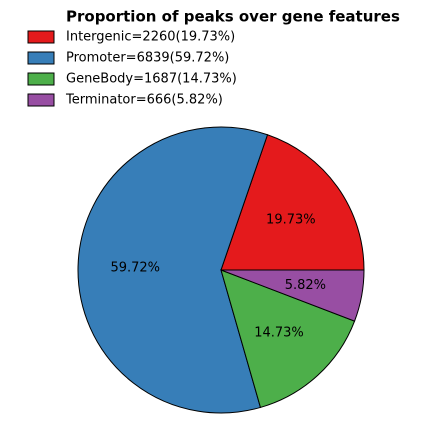  What do you see at coordinates (279, 333) in the screenshot?
I see `slice-label: 14.73%` at bounding box center [279, 333].